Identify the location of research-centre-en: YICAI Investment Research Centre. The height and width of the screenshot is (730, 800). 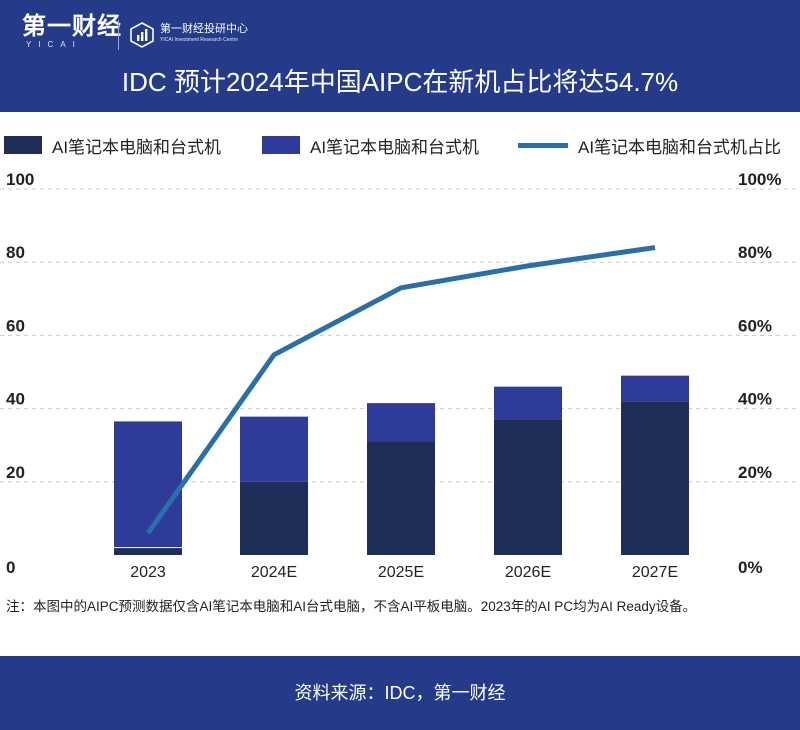
(199, 40).